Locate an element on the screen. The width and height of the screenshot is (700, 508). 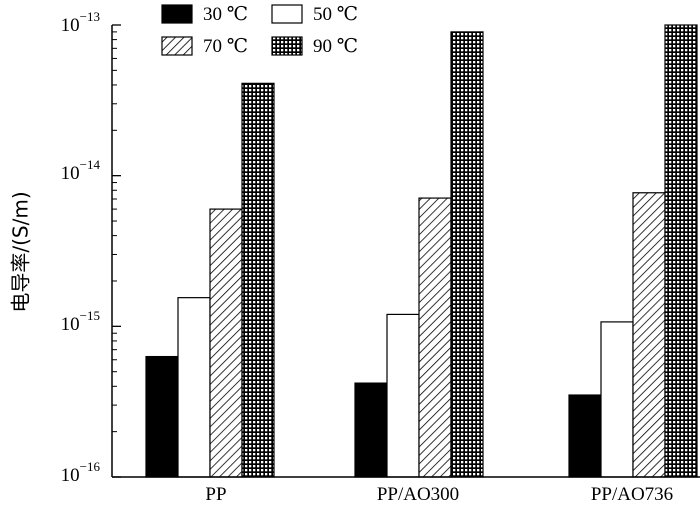
y-tick-label: 10−16 is located at coordinates (81, 472).